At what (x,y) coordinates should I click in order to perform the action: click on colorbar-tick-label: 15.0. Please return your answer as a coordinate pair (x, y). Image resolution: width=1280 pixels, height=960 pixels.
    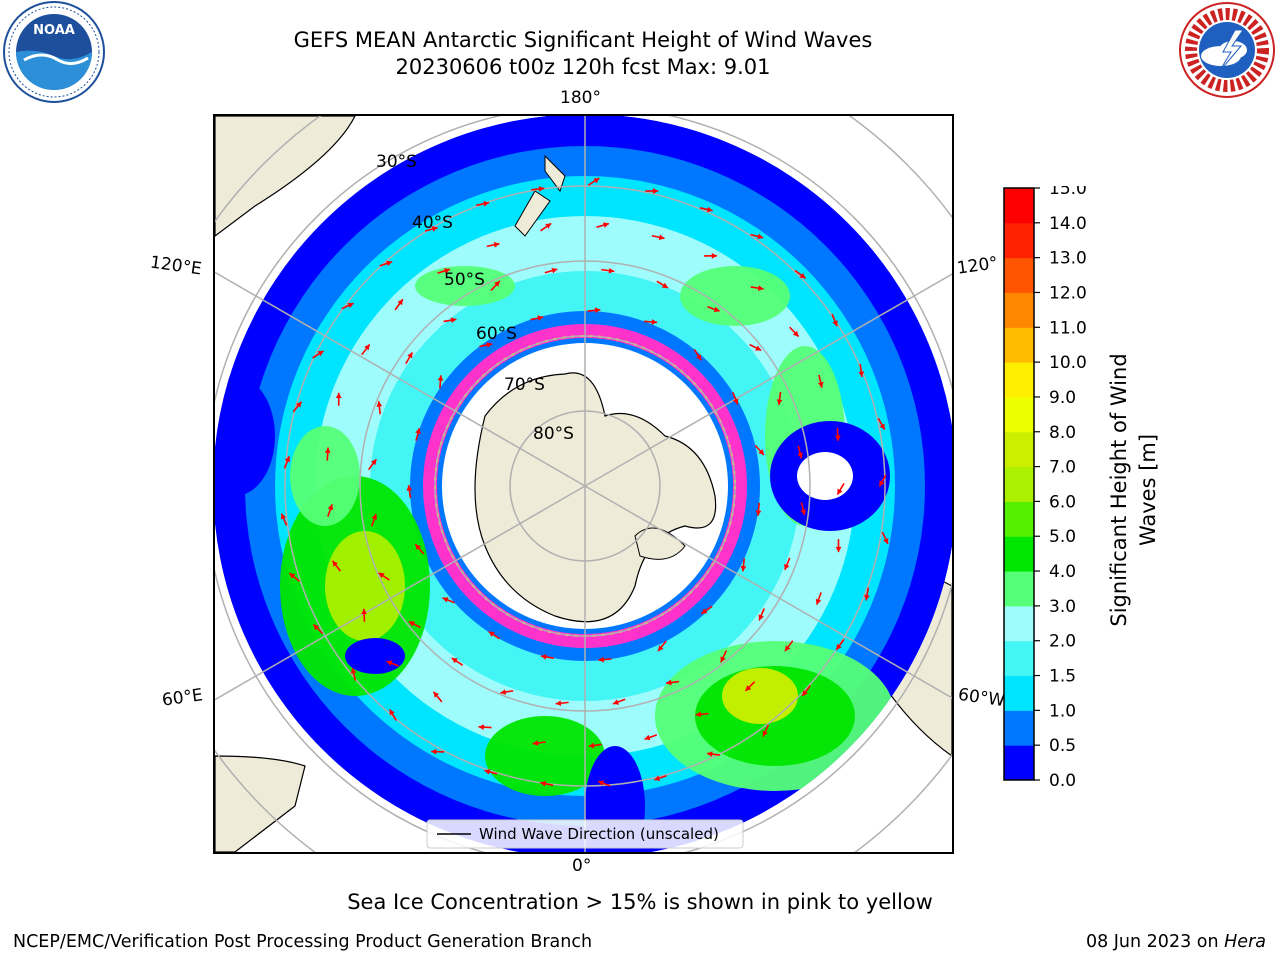
    Looking at the image, I should click on (1068, 192).